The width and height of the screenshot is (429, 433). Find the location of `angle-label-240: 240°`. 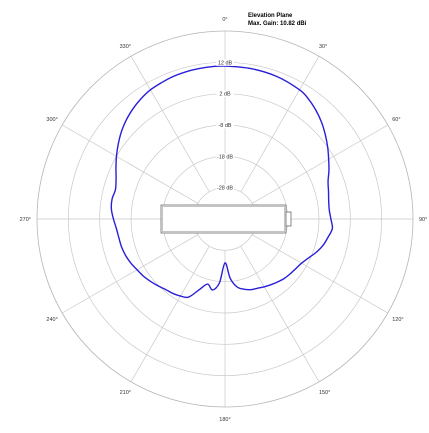

angle-label-240: 240° is located at coordinates (51, 320).